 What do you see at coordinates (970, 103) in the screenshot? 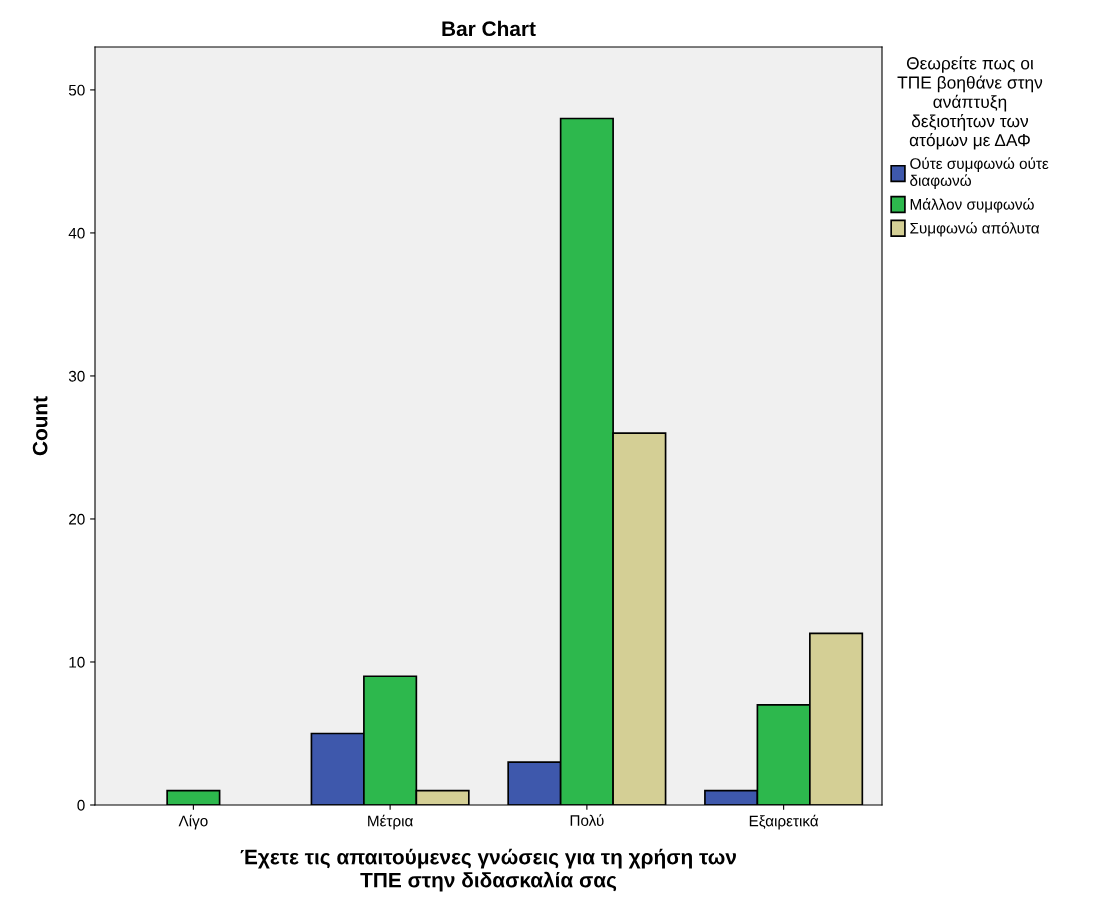
I see `legend-title: Θεωρείτε πως οι ΤΠΕ βοηθάνε στην ανάπτυξη δεξιοτήτων των ατόμων με ΔΑΦ` at bounding box center [970, 103].